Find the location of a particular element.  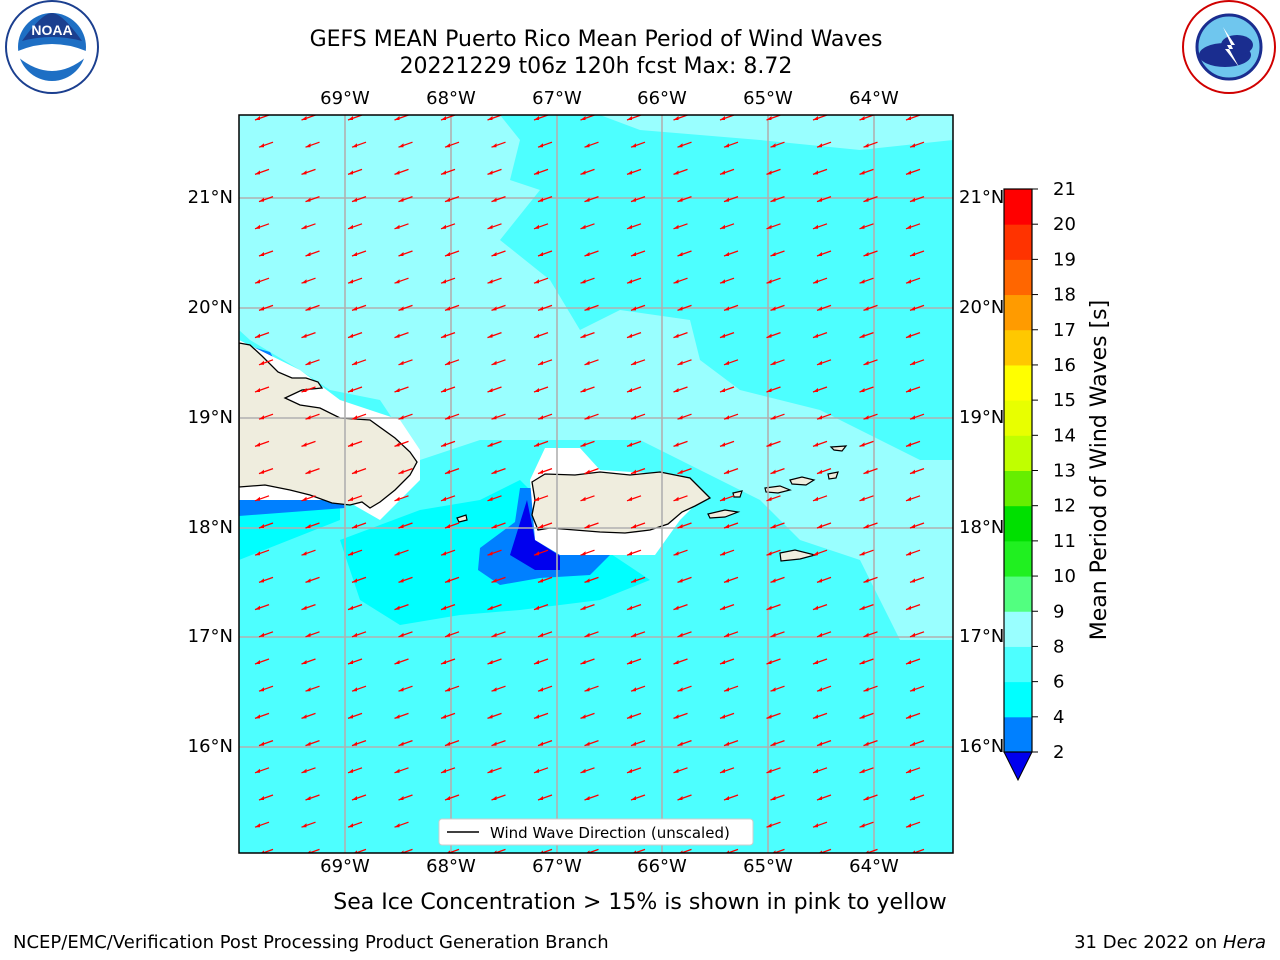

lon-tick-bottom: 68°W is located at coordinates (451, 866).